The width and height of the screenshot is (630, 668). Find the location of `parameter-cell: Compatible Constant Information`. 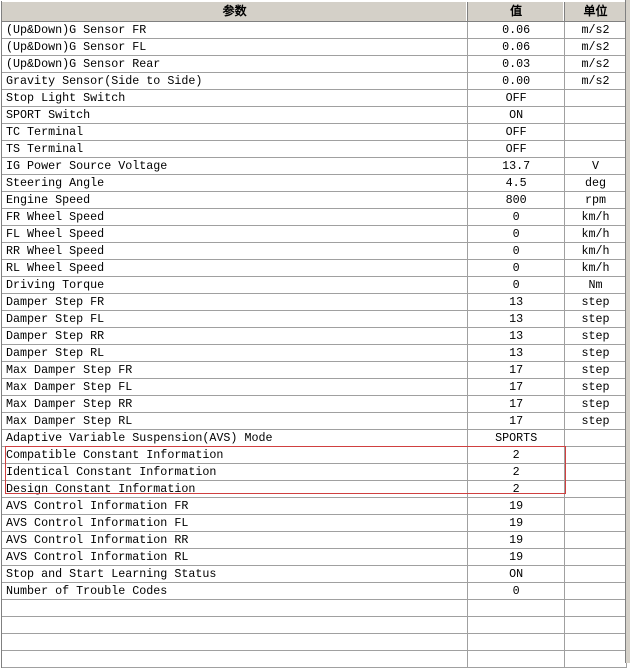

parameter-cell: Compatible Constant Information is located at coordinates (235, 455).